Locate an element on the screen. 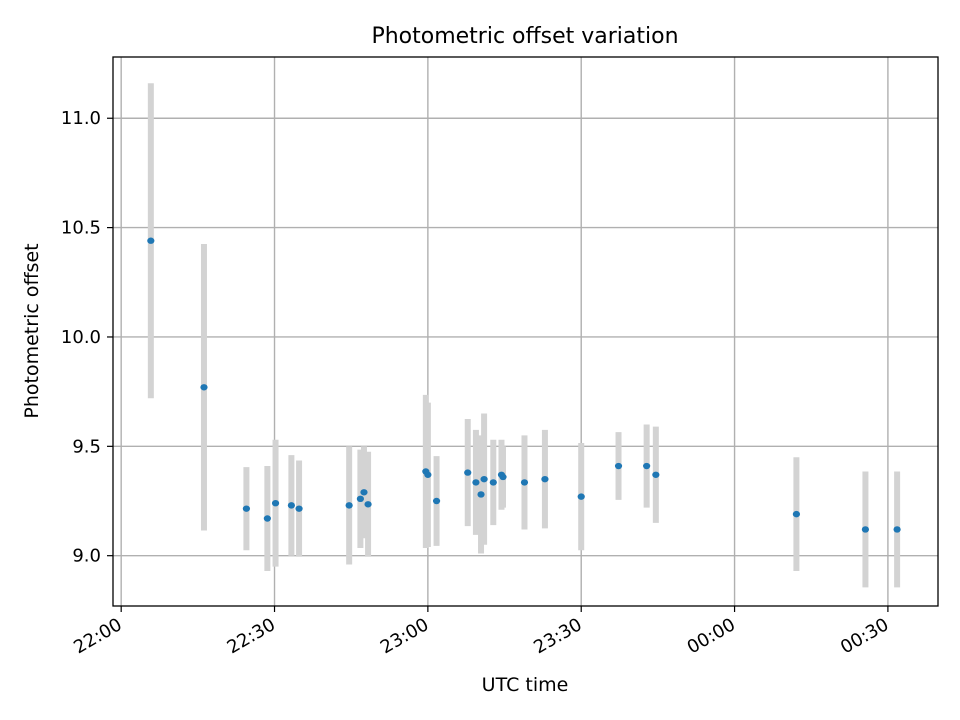 Image resolution: width=960 pixels, height=720 pixels. chart-title: Photometric offset variation is located at coordinates (524, 36).